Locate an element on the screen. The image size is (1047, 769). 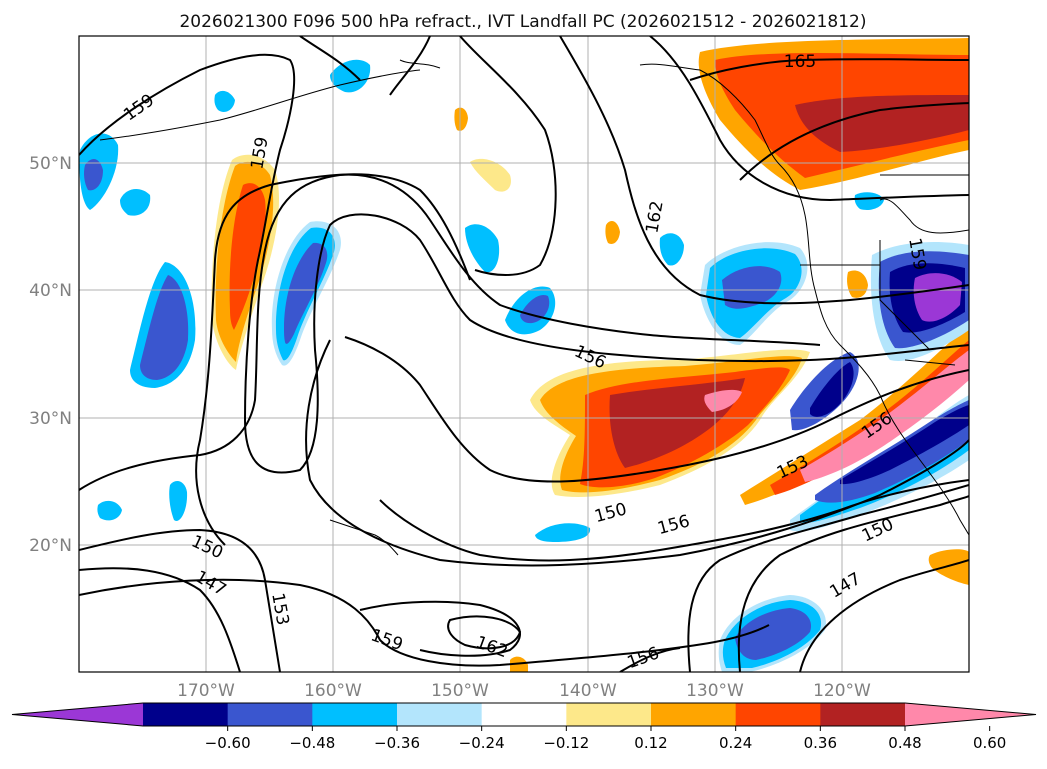
lat-label: 40°N is located at coordinates (50, 291).